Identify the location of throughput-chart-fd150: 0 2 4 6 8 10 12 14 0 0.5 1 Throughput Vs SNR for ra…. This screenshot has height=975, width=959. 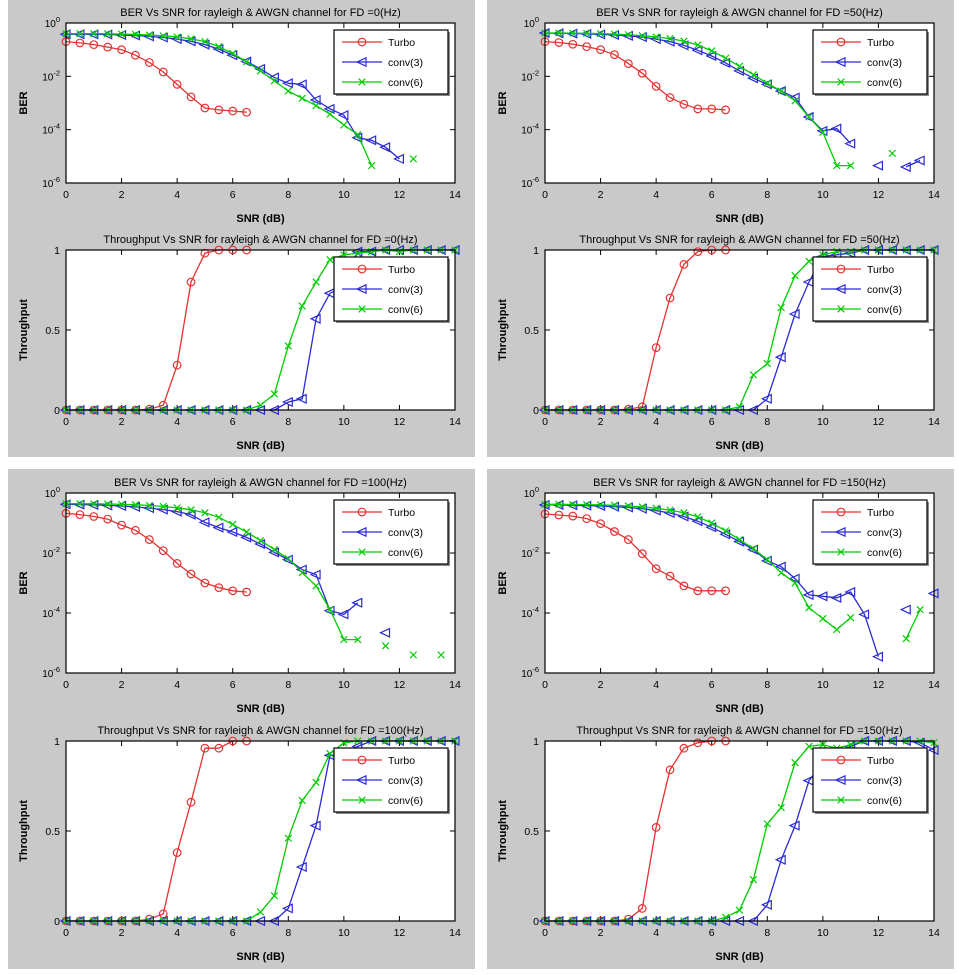
(718, 844).